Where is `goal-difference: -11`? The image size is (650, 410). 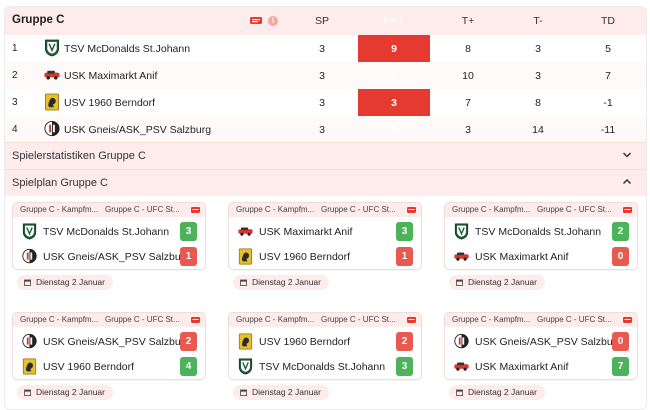
goal-difference: -11 is located at coordinates (608, 130).